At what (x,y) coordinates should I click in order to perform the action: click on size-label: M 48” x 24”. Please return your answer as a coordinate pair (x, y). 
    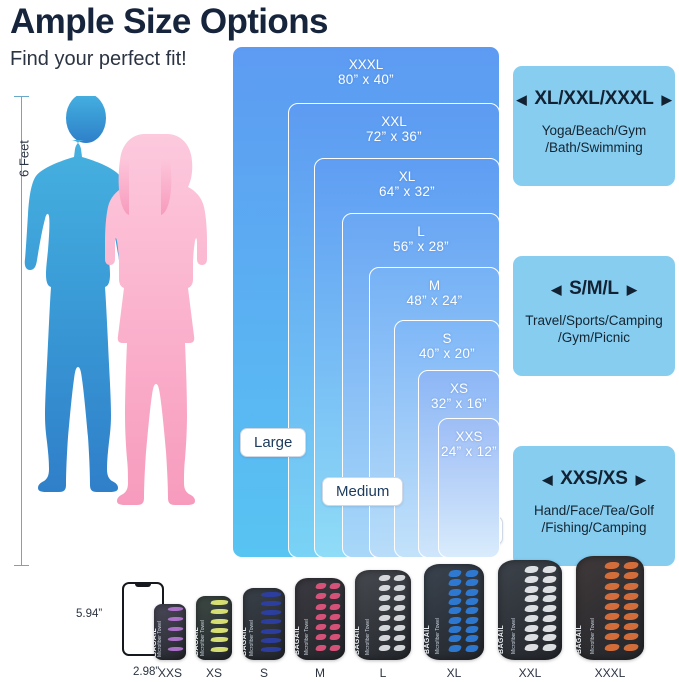
    Looking at the image, I should click on (434, 293).